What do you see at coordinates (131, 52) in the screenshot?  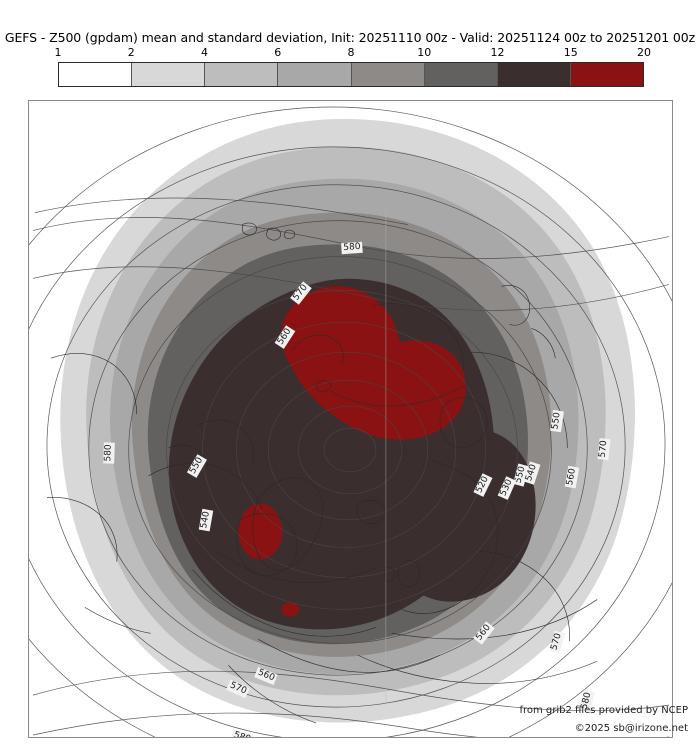 I see `colorbar-tick-2: 2` at bounding box center [131, 52].